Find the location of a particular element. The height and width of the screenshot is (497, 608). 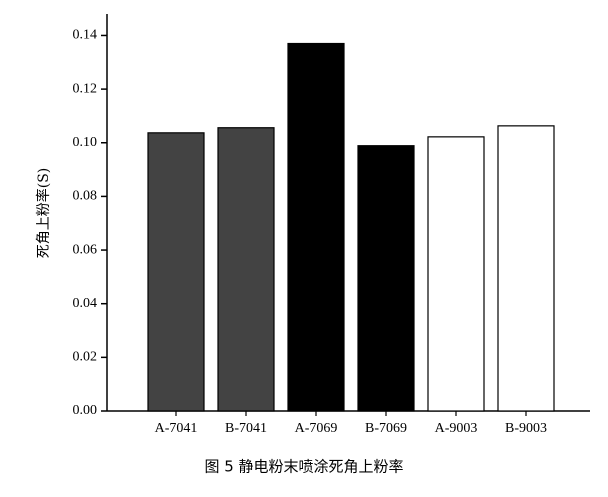

x-tick-label: B-7069 is located at coordinates (386, 428).